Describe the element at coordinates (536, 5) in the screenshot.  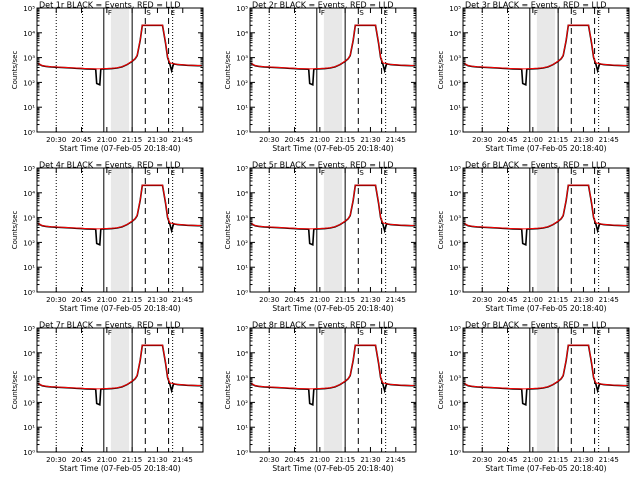
I see `panel-title: Det 3r BLACK = Events, RED = LLD` at that location.